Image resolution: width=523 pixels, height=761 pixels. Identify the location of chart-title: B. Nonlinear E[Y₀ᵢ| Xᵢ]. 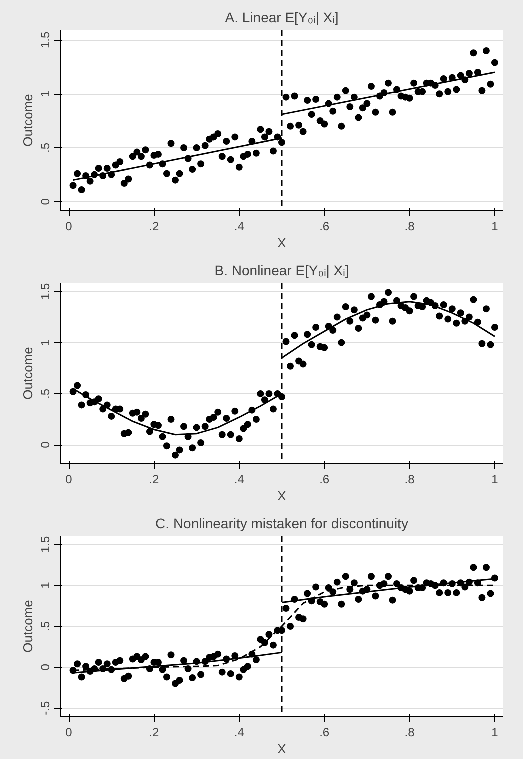
(282, 270).